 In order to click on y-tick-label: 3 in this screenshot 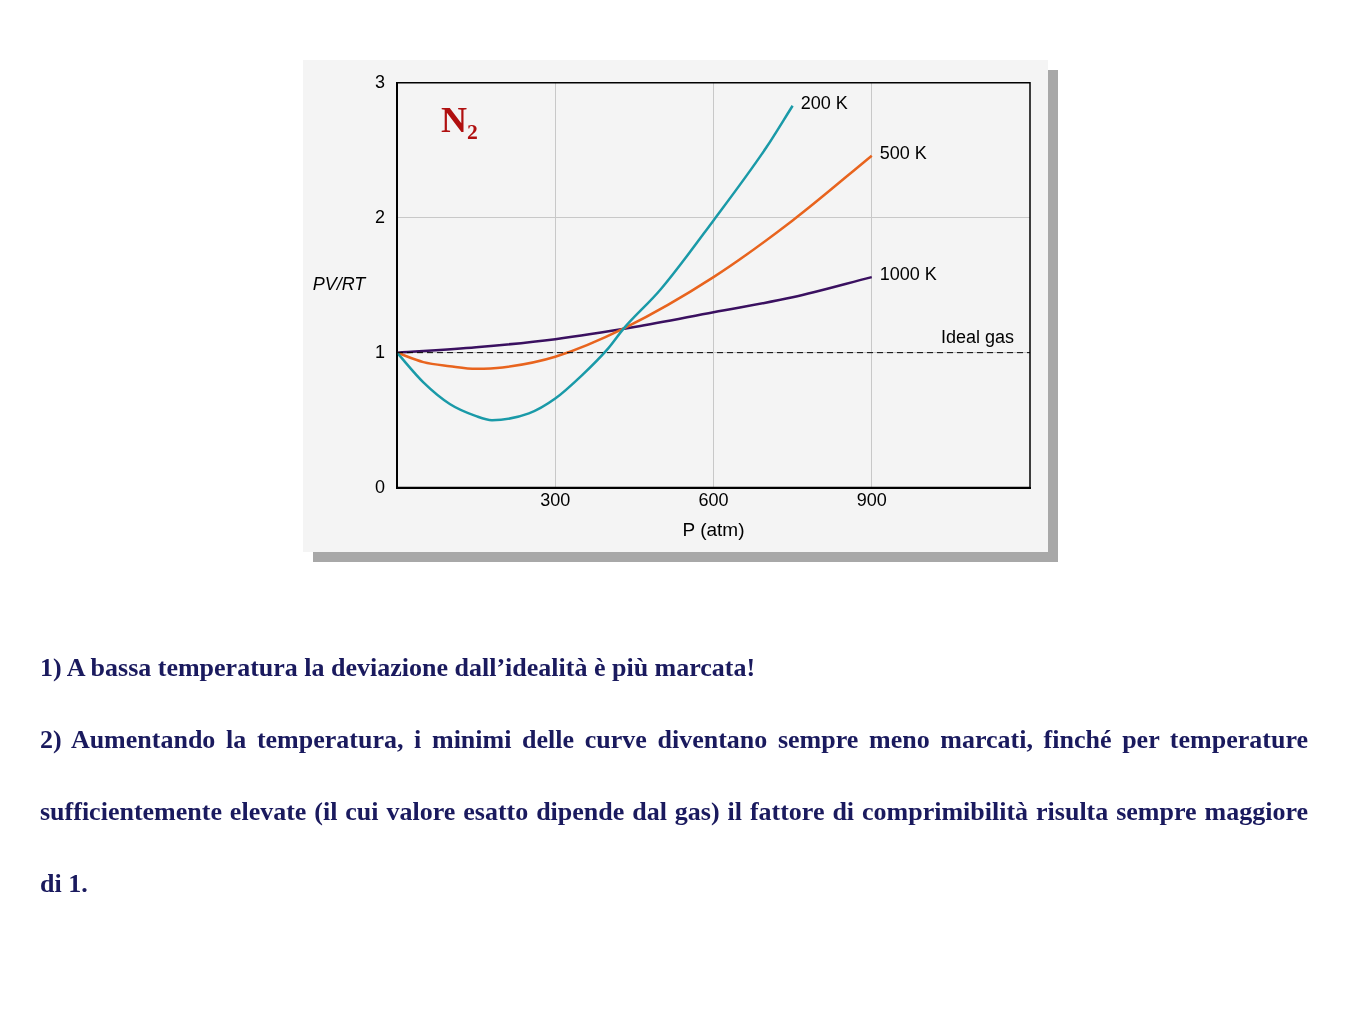, I will do `click(380, 81)`.